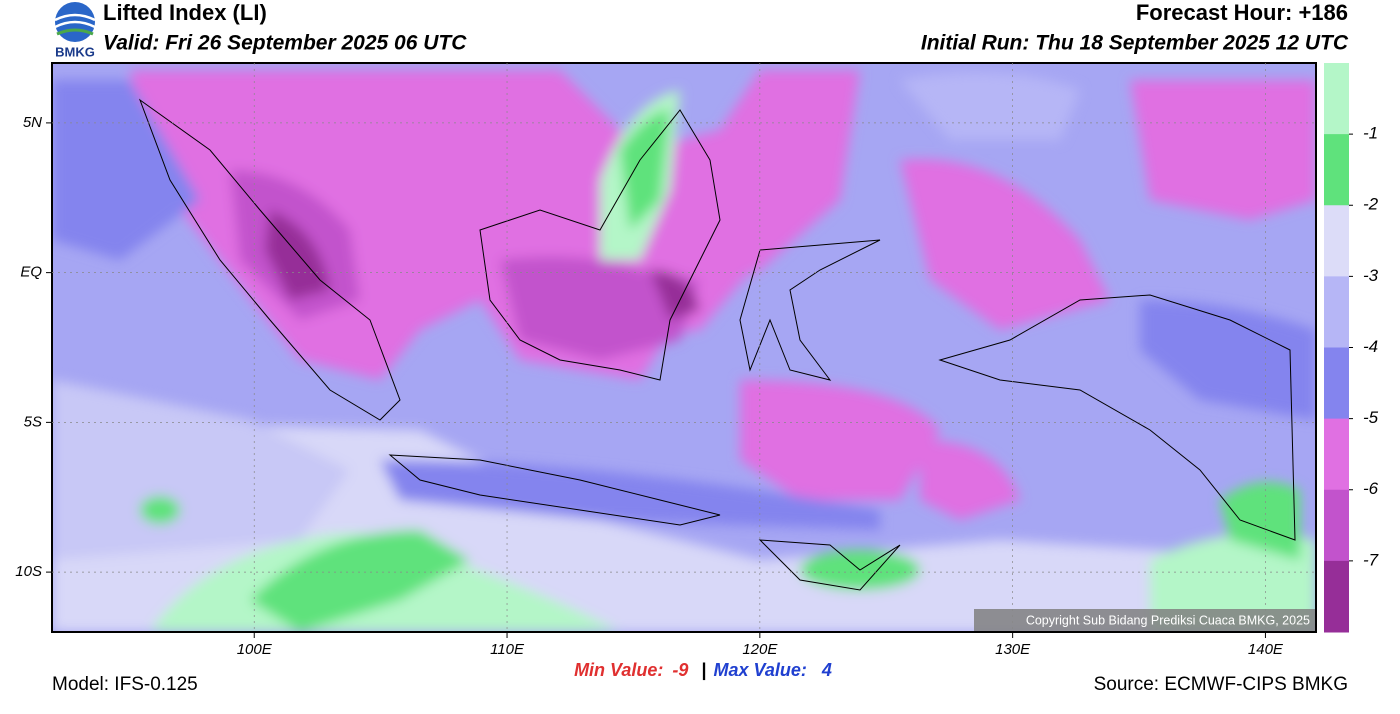 This screenshot has height=714, width=1400. I want to click on logo: BMKG, so click(75, 30).